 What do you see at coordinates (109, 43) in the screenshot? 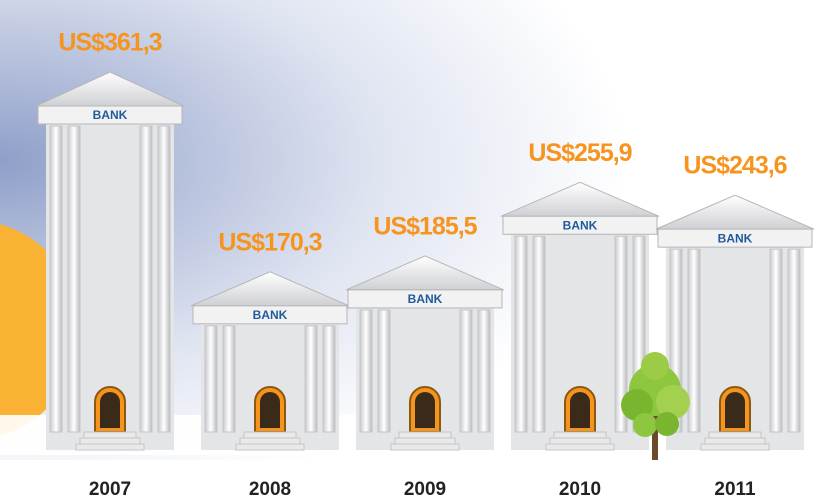
I see `value-label: US$361,3` at bounding box center [109, 43].